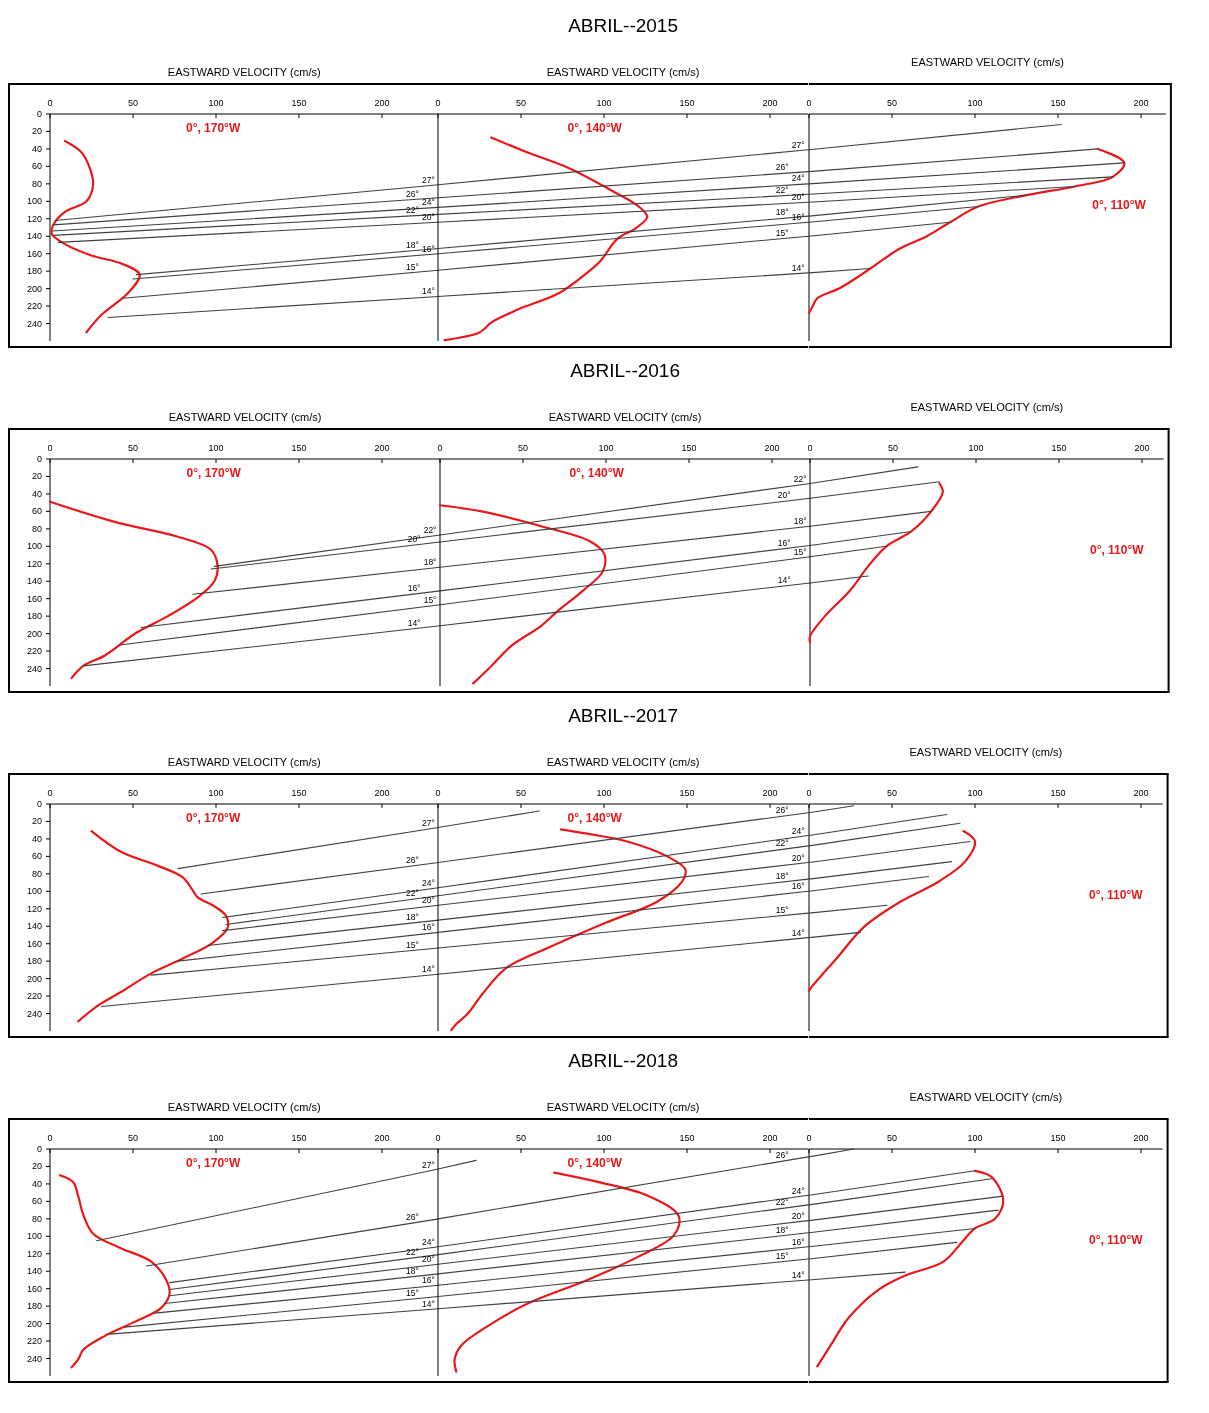 The width and height of the screenshot is (1209, 1413). Describe the element at coordinates (213, 1163) in the screenshot. I see `text: 0°, 170°W` at that location.